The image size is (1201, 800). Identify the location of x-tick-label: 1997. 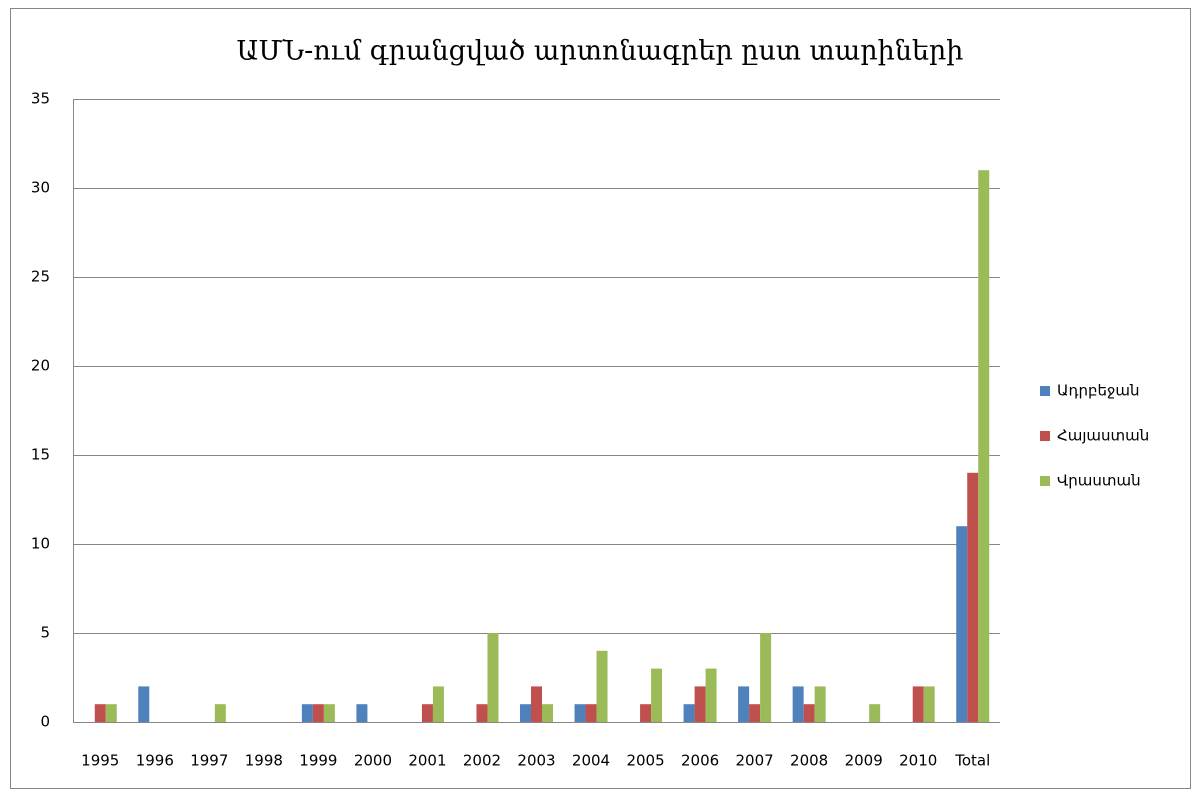
(209, 761).